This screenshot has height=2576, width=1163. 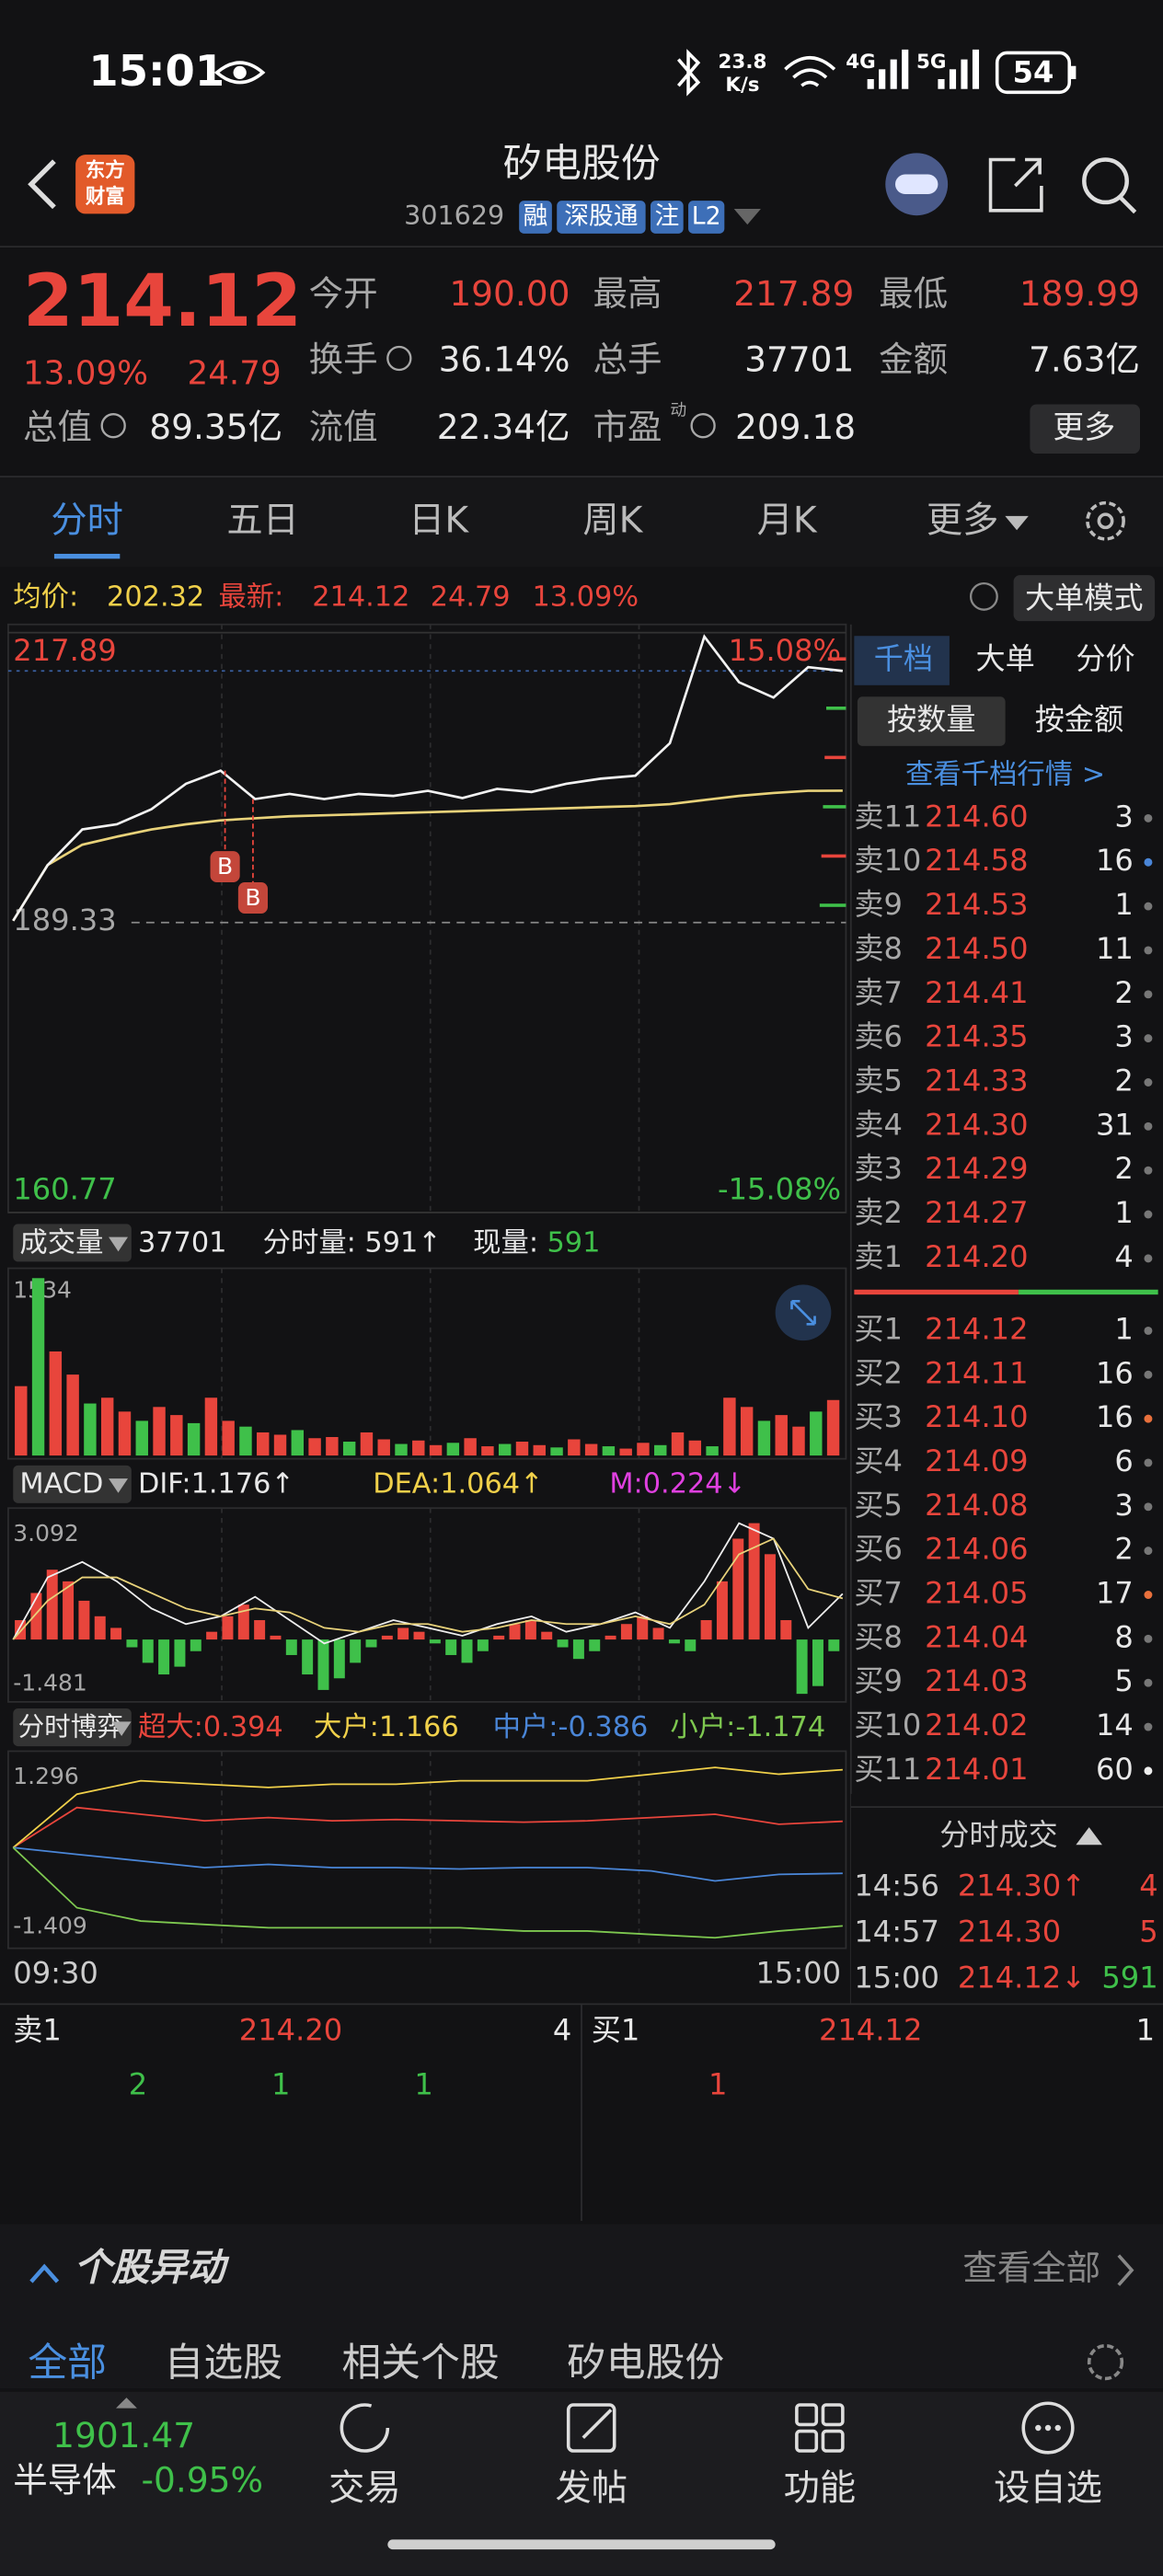 I want to click on current-volume-label: 现量:, so click(x=506, y=1242).